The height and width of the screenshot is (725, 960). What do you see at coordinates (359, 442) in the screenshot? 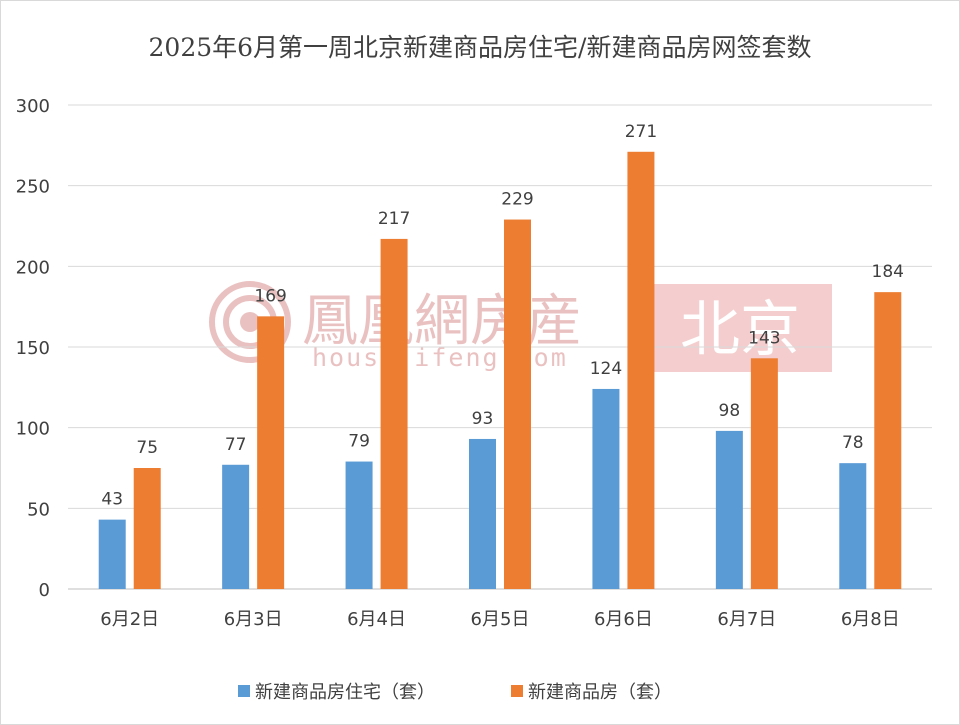
I see `data-label: 79` at bounding box center [359, 442].